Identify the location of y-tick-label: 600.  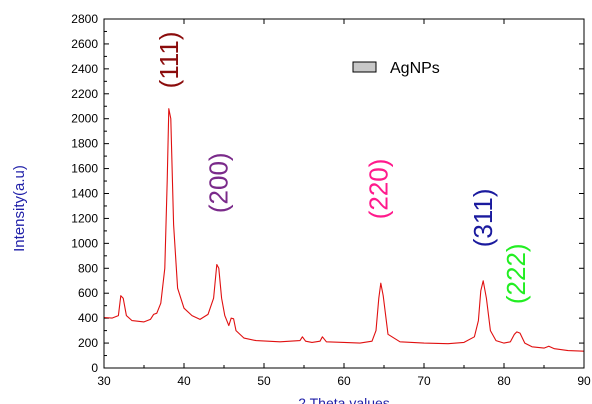
(88, 293).